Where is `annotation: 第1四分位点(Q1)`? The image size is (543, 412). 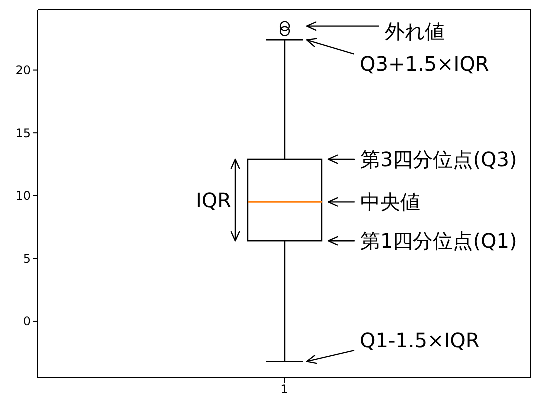
annotation: 第1四分位点(Q1) is located at coordinates (439, 241).